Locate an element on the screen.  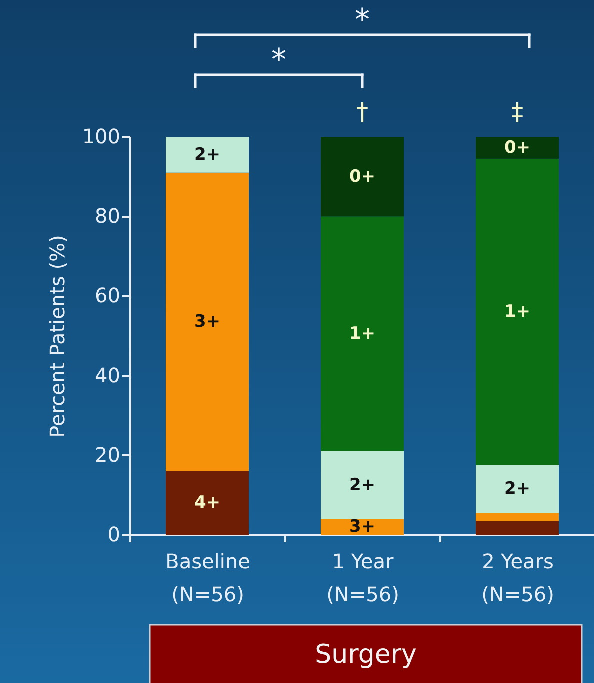
text: 3+ is located at coordinates (207, 322).